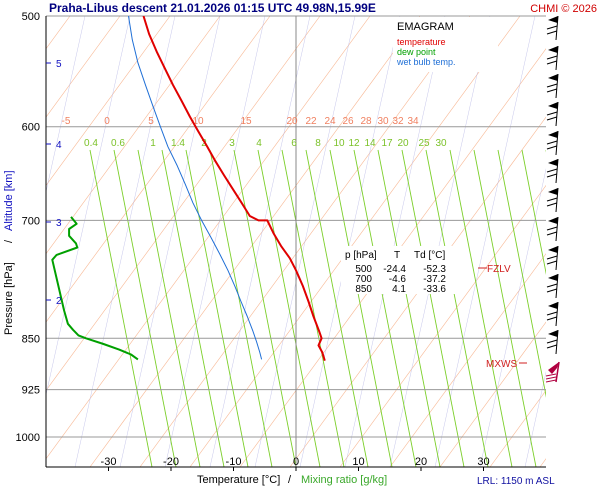  I want to click on mixing-ratio-label: 17, so click(387, 143).